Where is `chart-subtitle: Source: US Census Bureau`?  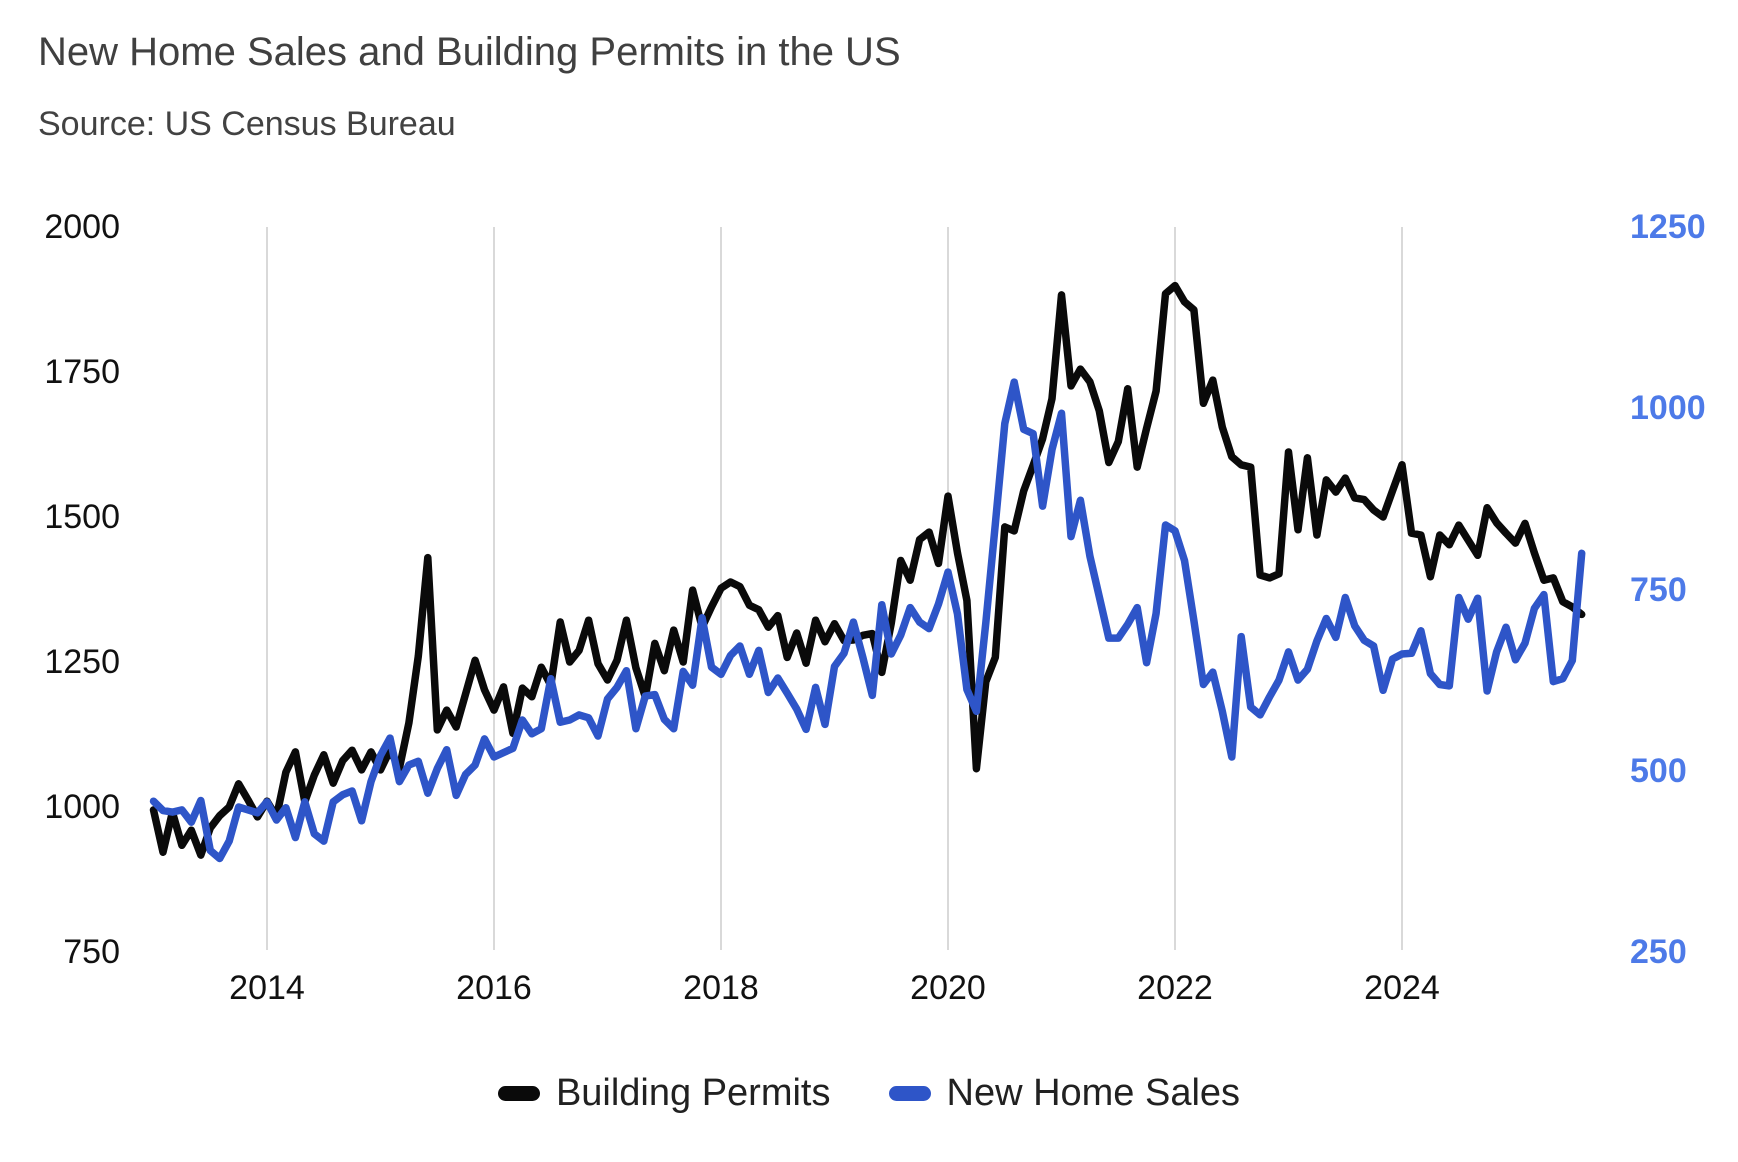
chart-subtitle: Source: US Census Bureau is located at coordinates (247, 124).